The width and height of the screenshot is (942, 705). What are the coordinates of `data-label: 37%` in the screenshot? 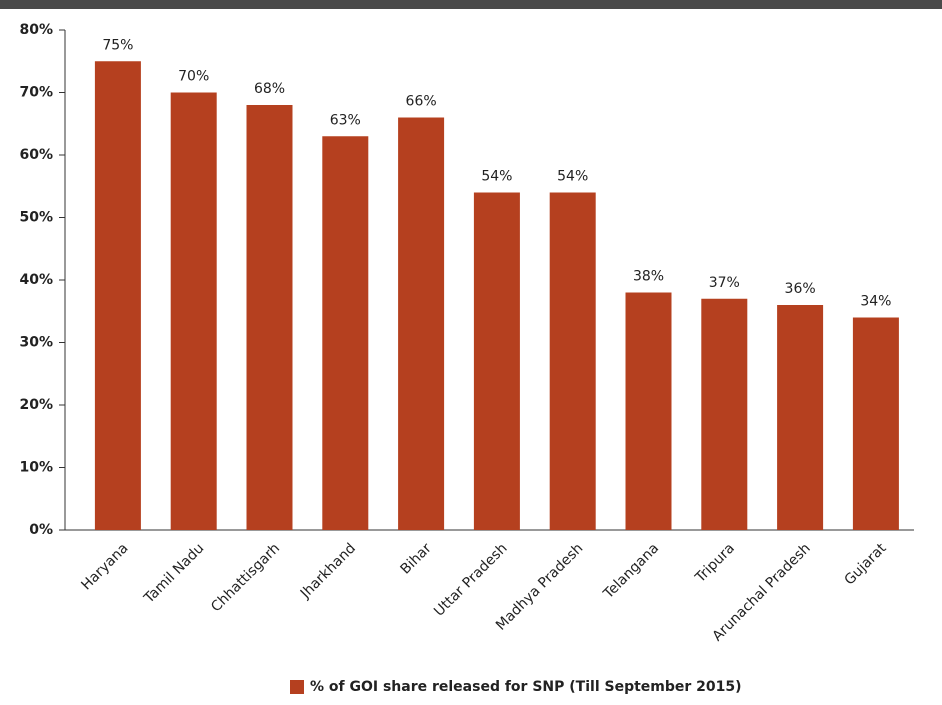 It's located at (724, 283).